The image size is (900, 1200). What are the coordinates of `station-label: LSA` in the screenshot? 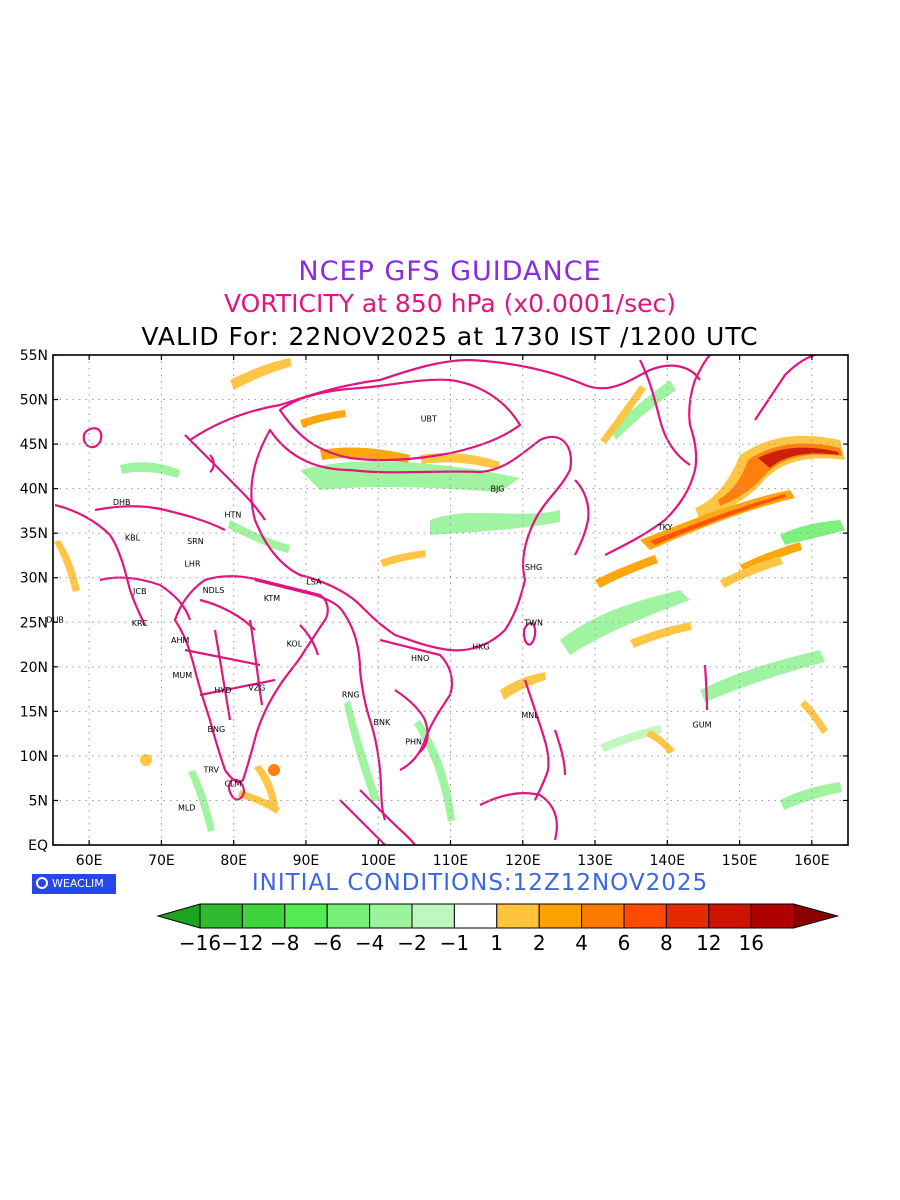 It's located at (314, 581).